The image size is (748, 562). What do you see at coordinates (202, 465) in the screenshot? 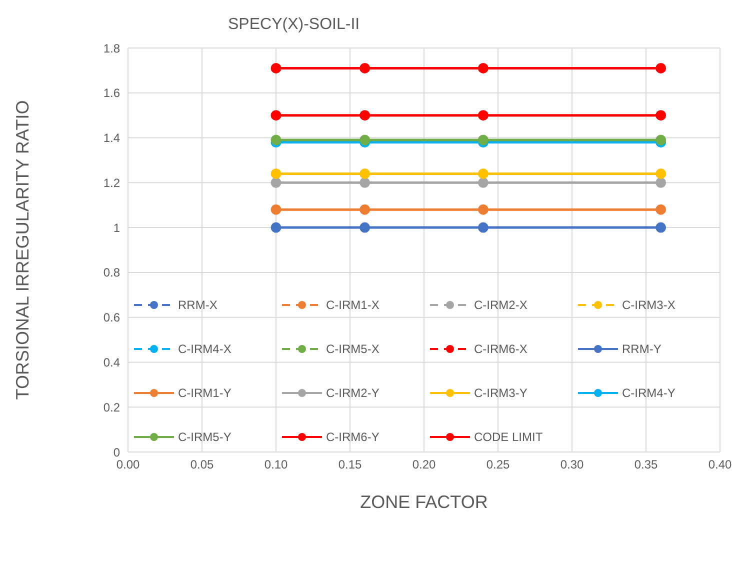
I see `x-tick-label: 0.05` at bounding box center [202, 465].